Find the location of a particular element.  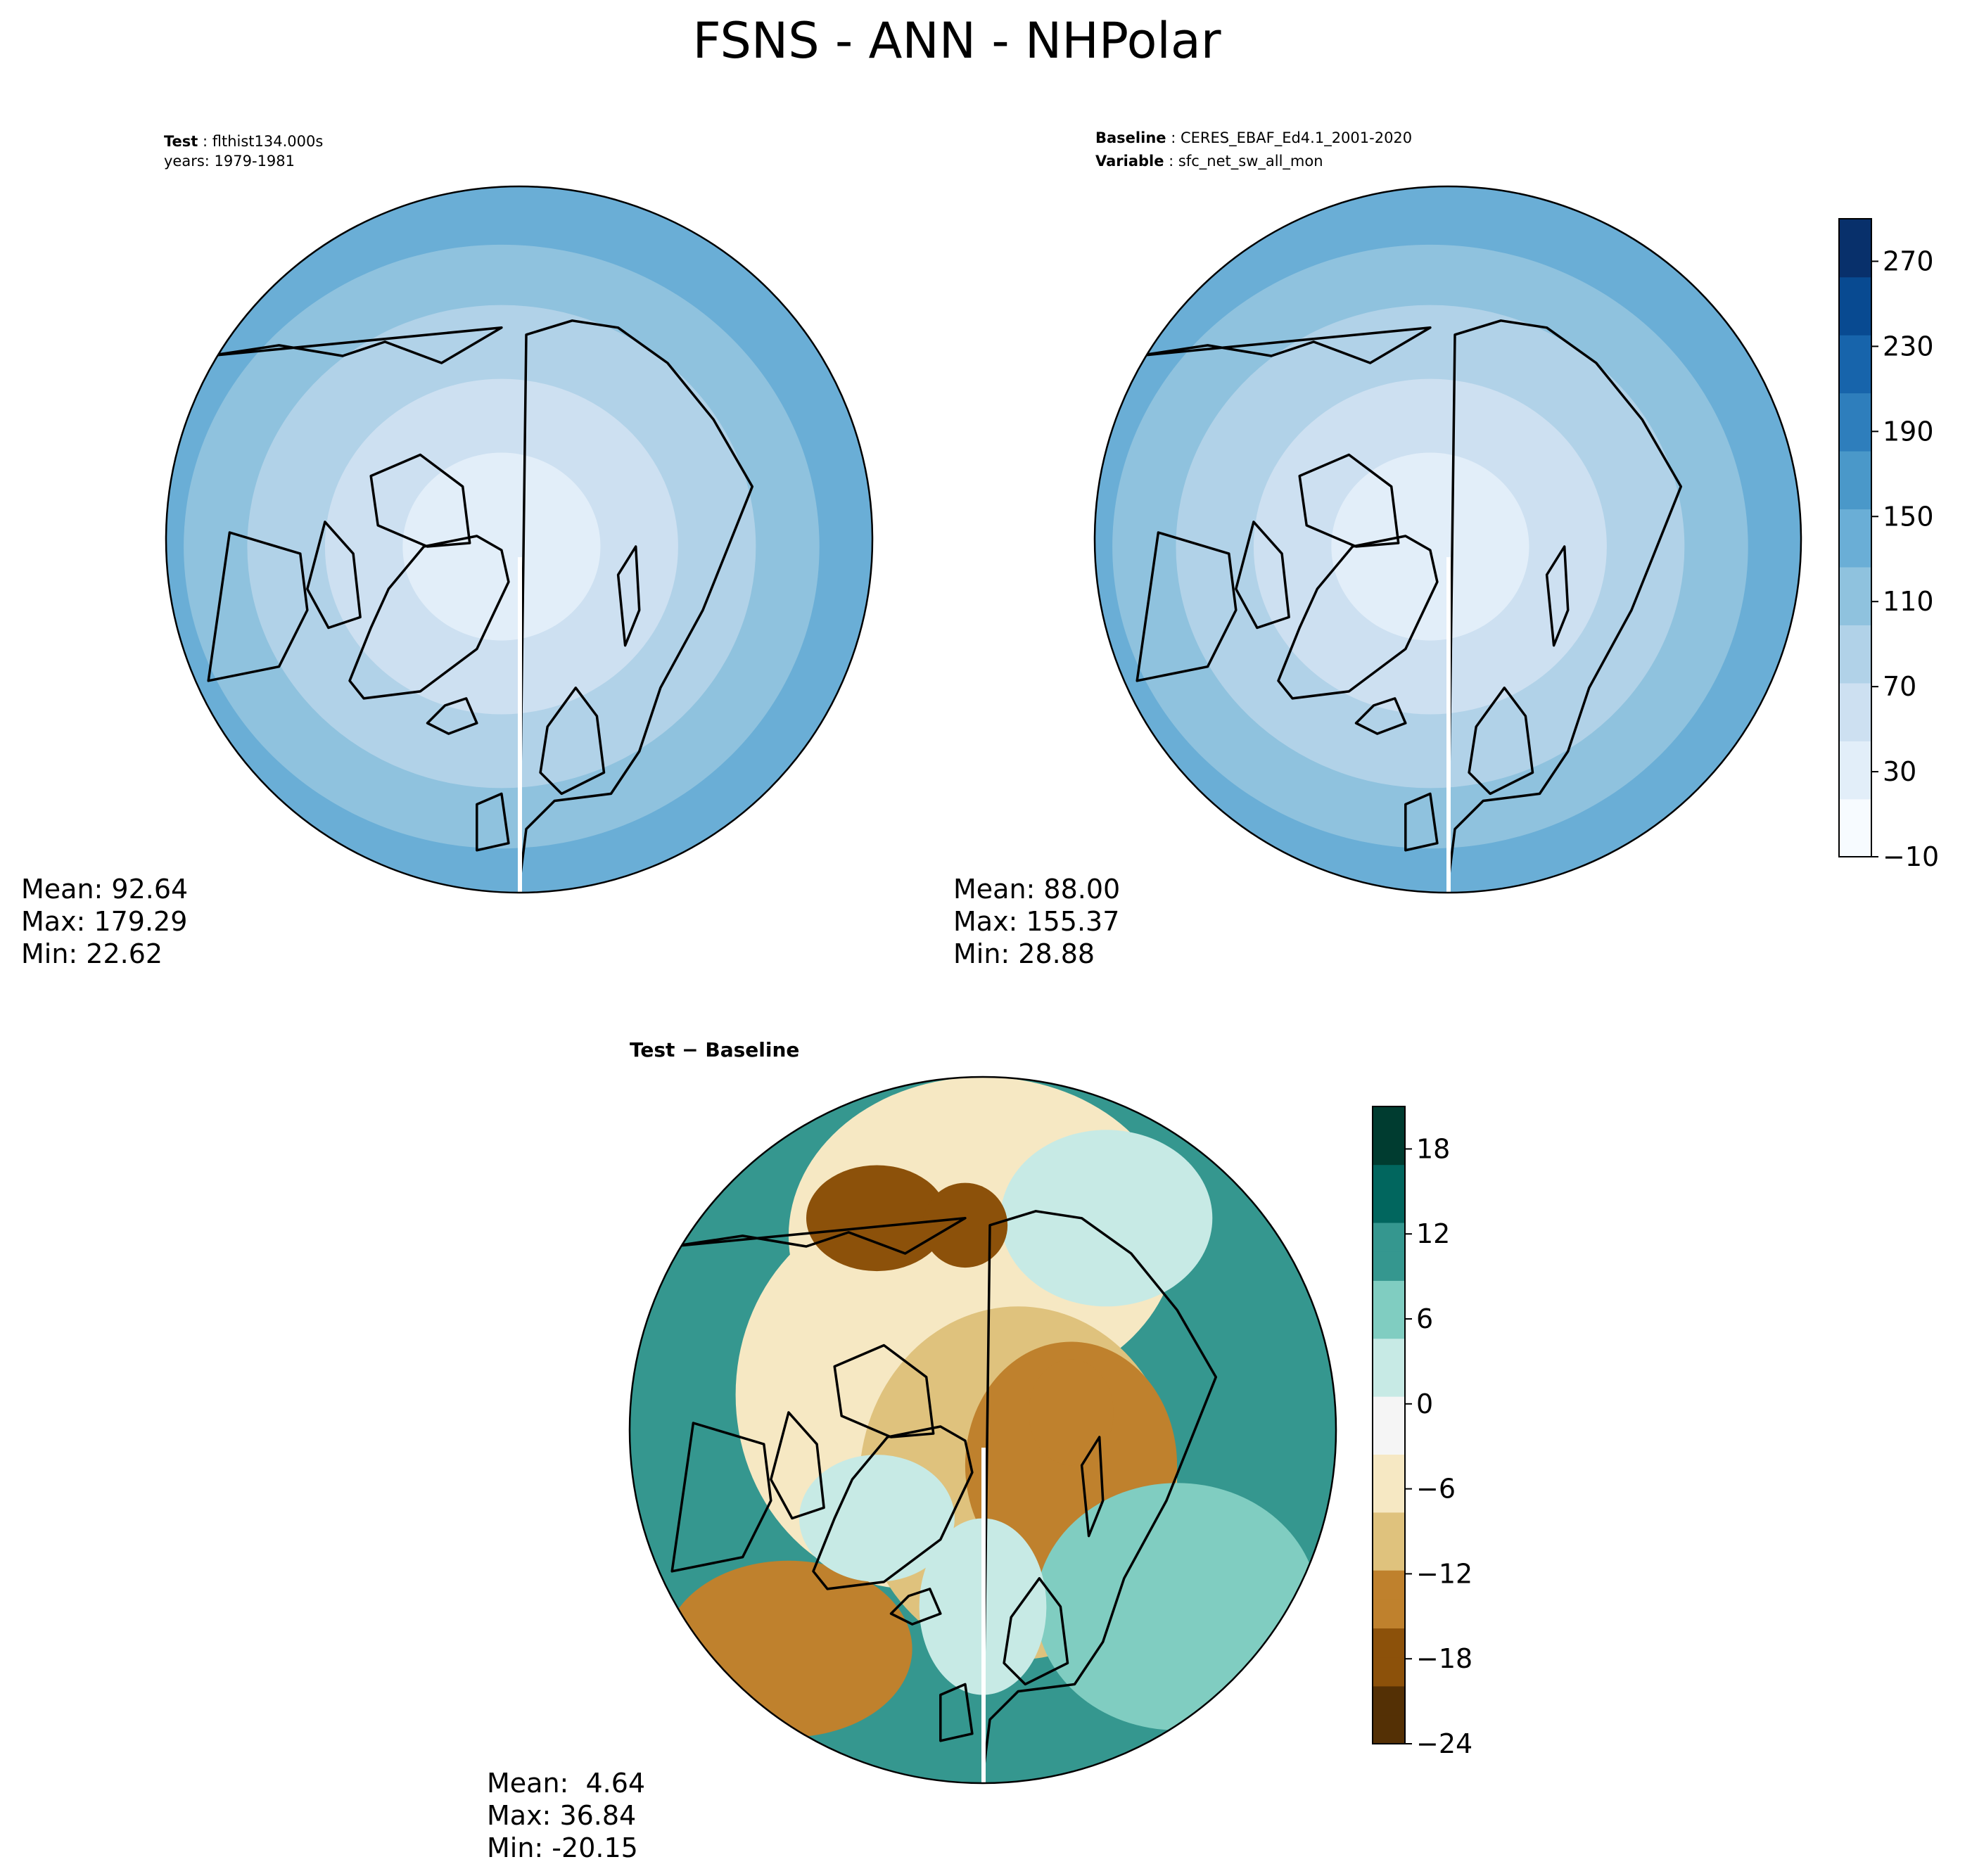

baseline-polar-map is located at coordinates (1448, 539).